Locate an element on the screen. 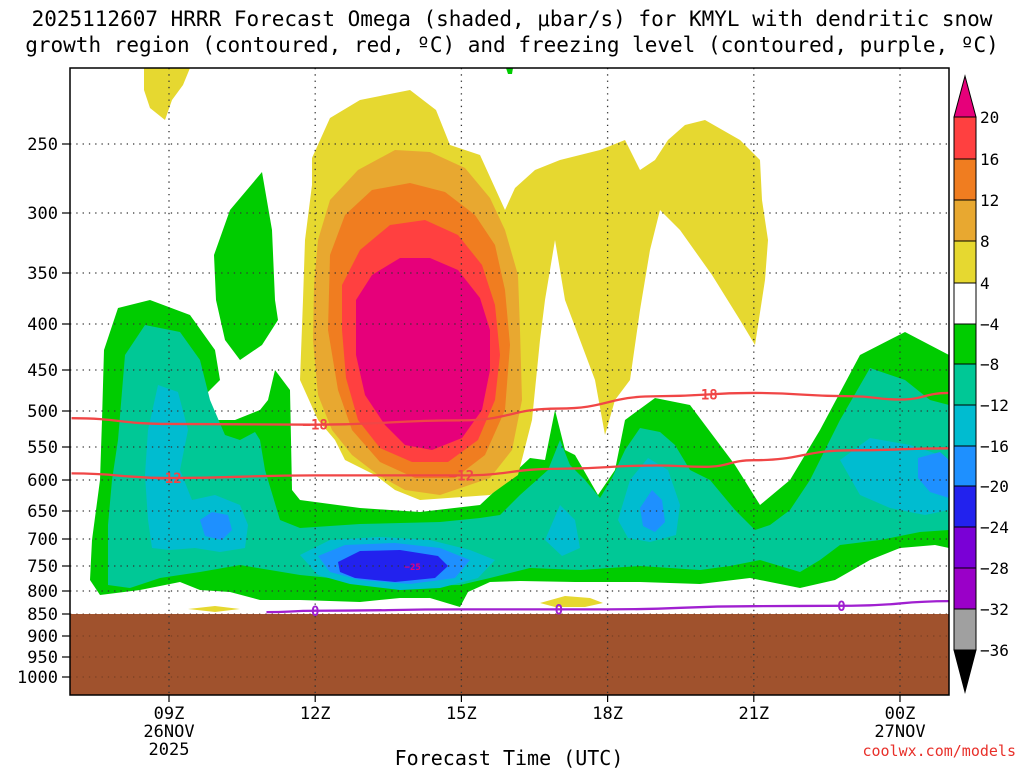  y-tick-label: 400 is located at coordinates (42, 325).